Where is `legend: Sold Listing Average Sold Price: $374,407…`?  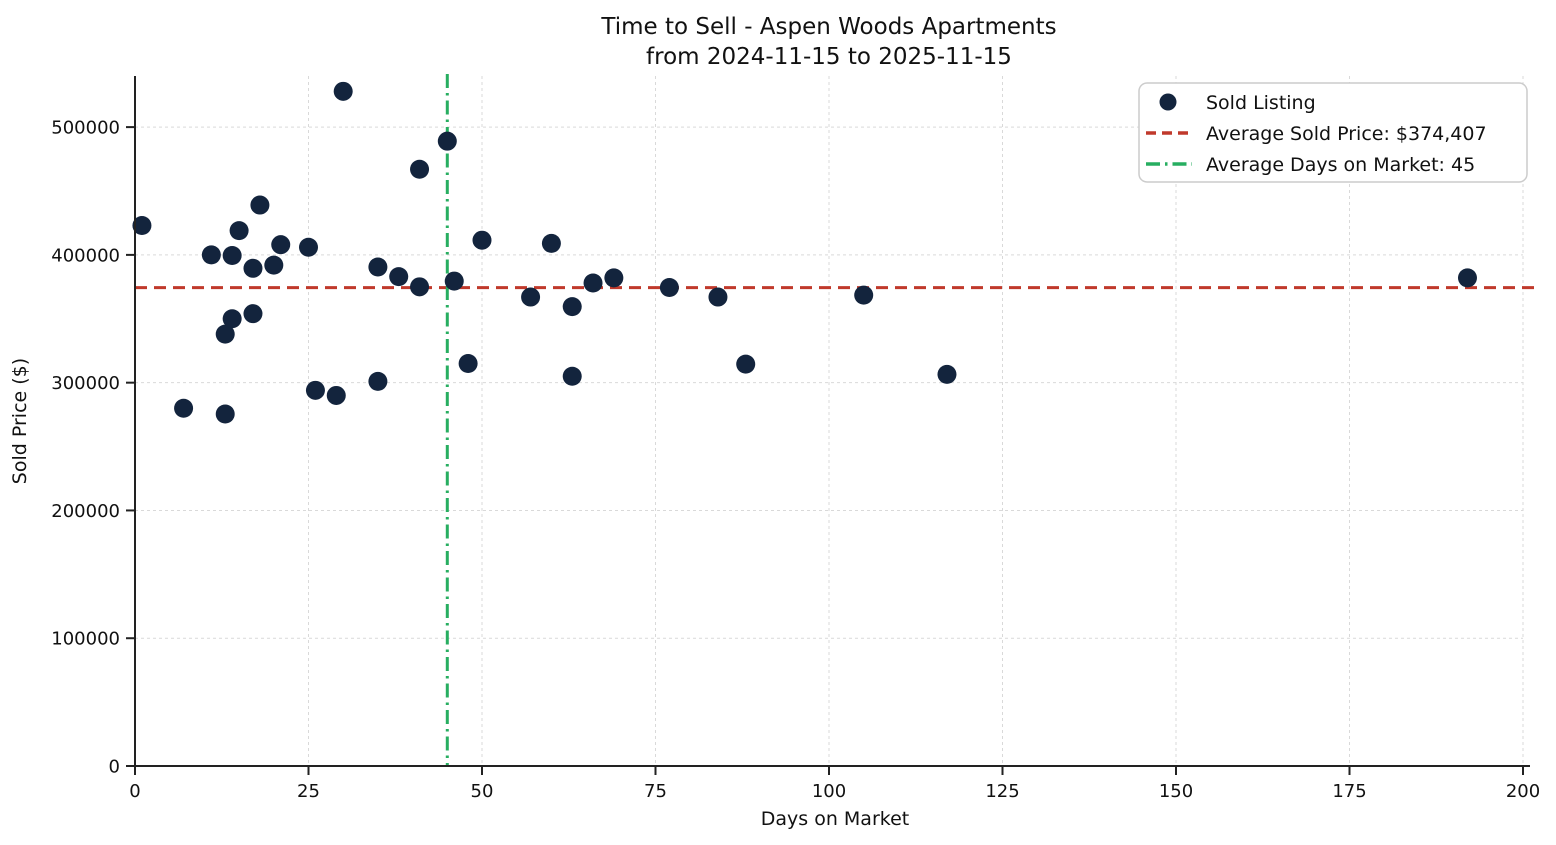 legend: Sold Listing Average Sold Price: $374,407… is located at coordinates (1333, 132).